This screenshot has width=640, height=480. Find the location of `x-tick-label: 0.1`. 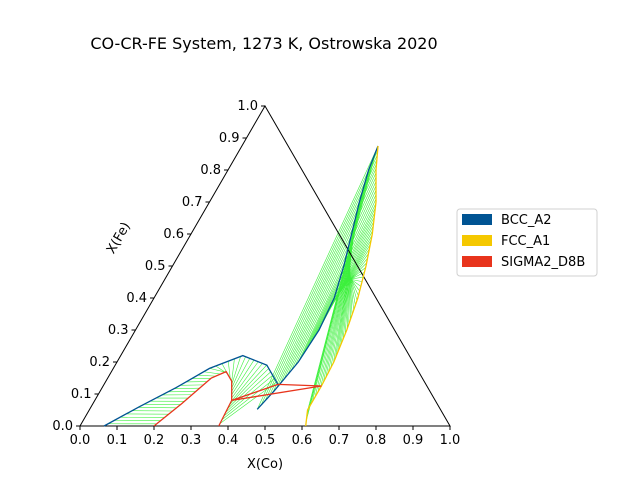

x-tick-label: 0.1 is located at coordinates (117, 440).